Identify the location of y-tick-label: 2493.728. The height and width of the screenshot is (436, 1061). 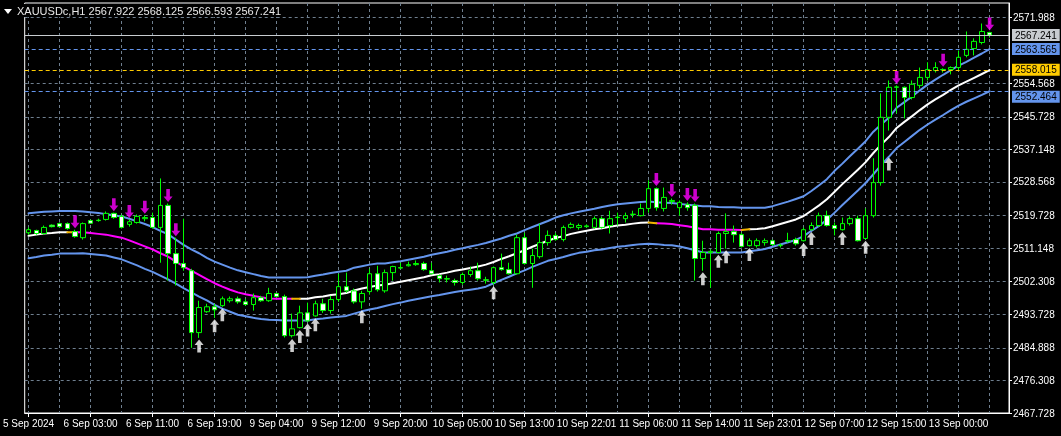
(1034, 314).